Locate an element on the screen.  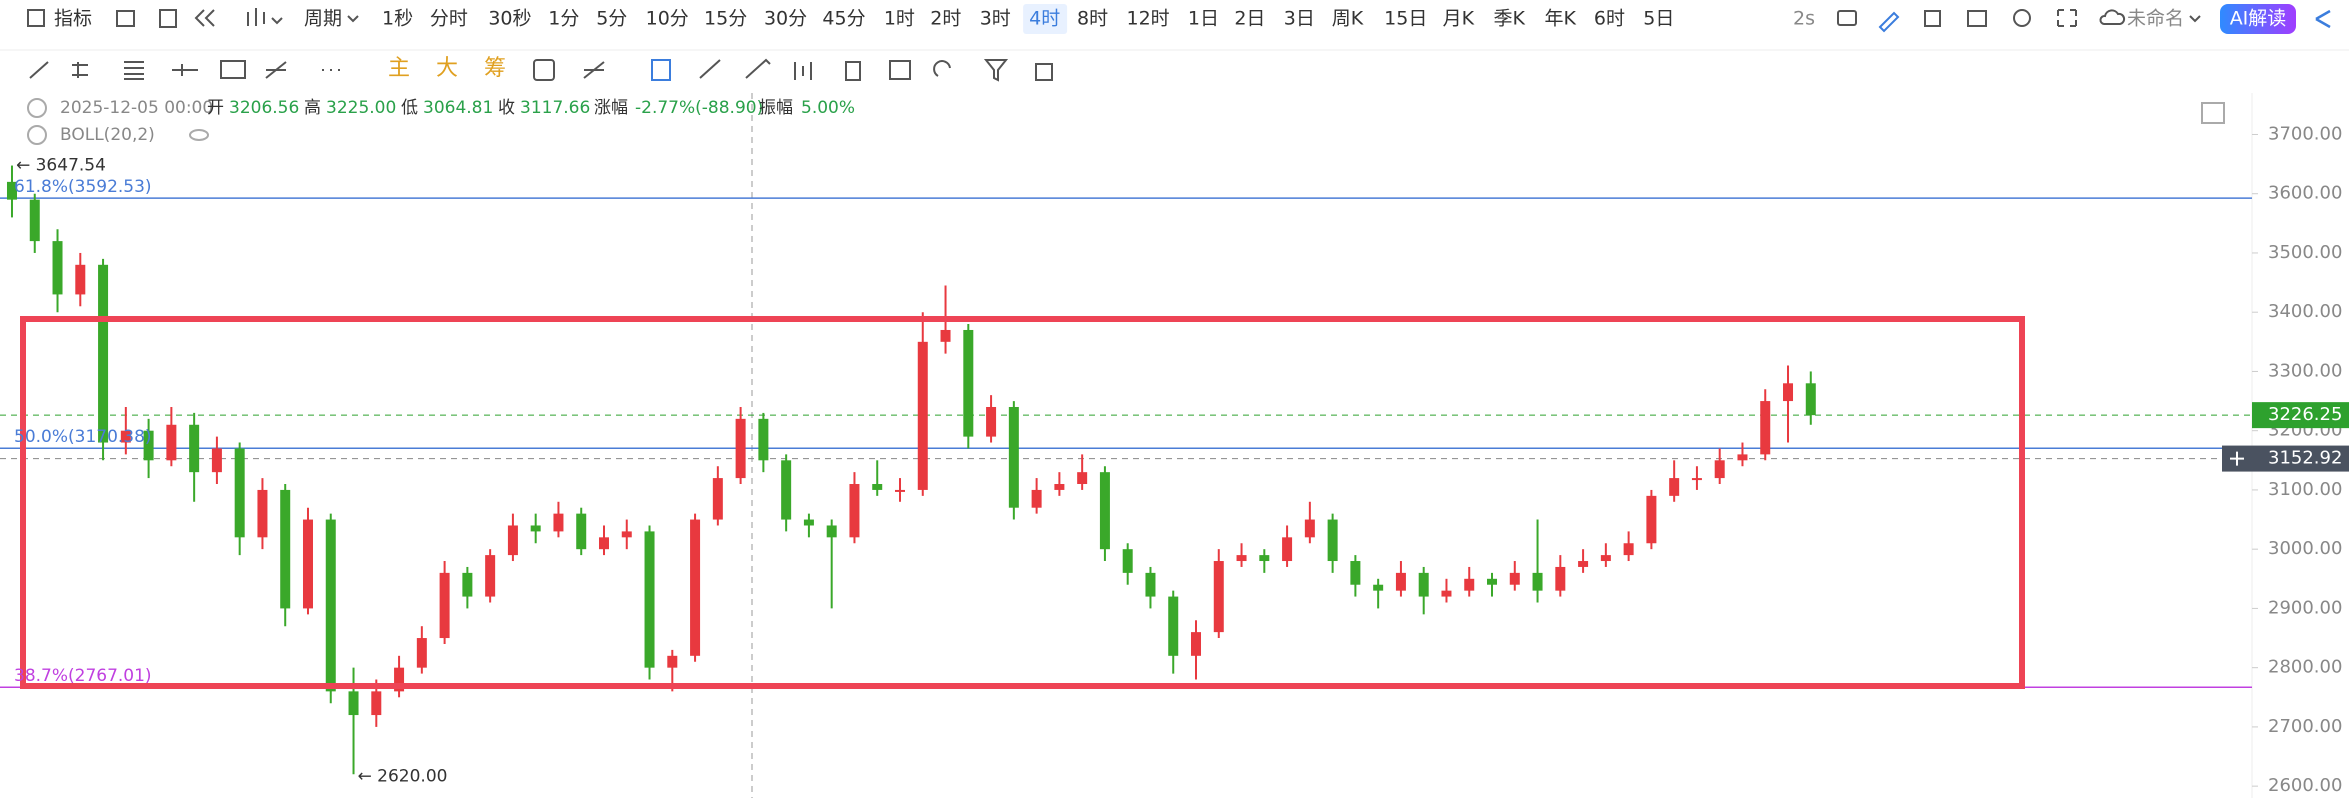
rect-tool is located at coordinates (233, 69).